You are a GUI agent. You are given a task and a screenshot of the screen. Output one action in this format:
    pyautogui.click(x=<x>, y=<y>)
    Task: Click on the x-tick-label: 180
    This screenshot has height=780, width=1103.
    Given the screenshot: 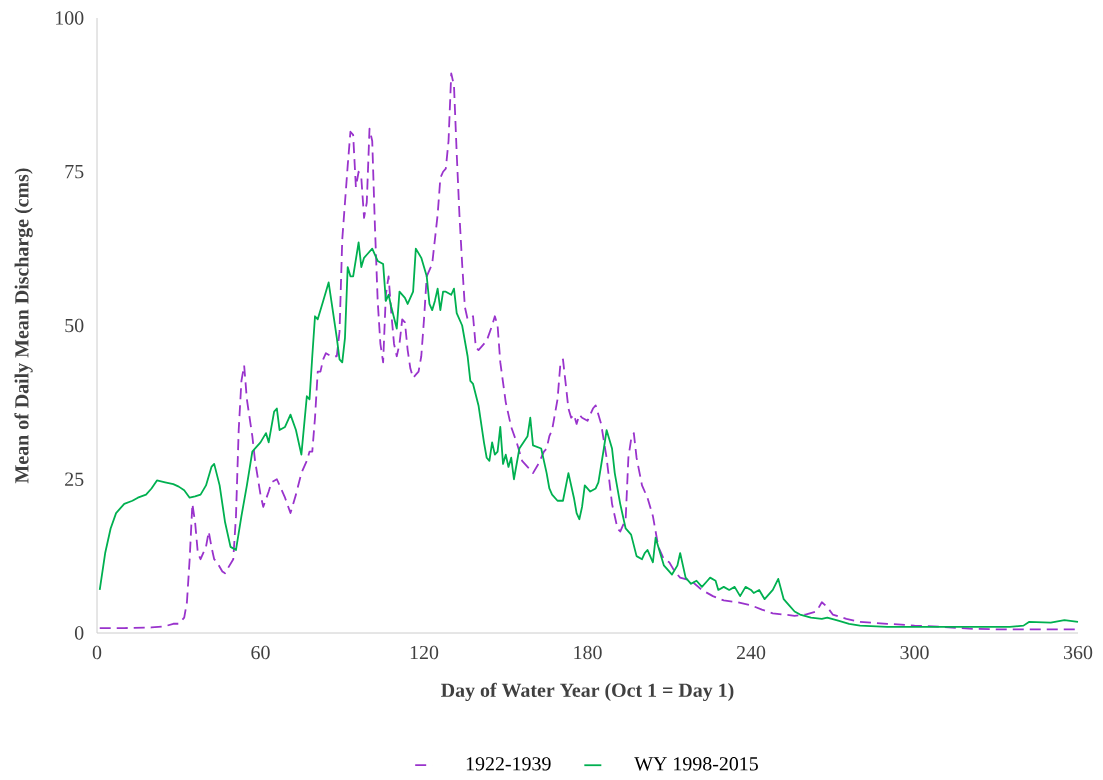 What is the action you would take?
    pyautogui.click(x=588, y=652)
    